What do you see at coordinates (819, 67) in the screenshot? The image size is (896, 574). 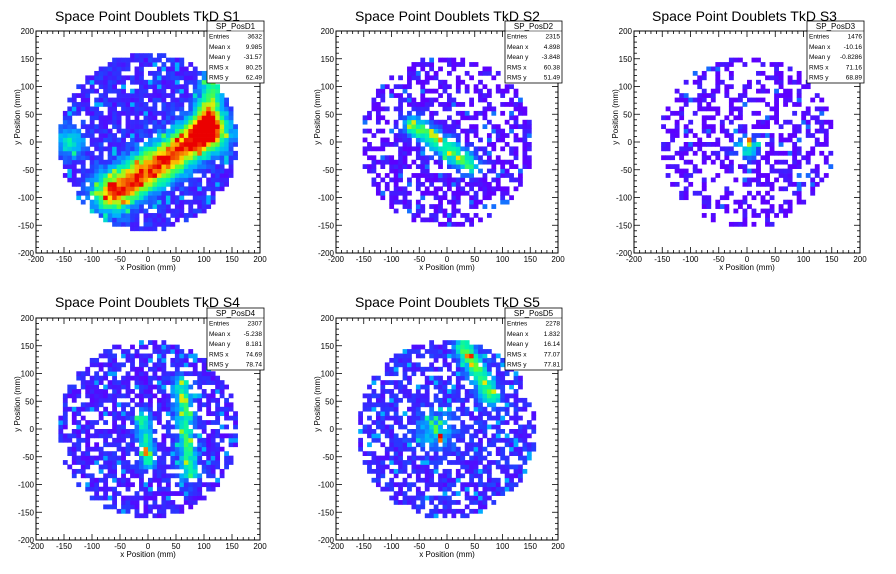 I see `stats-row-label: RMS x` at bounding box center [819, 67].